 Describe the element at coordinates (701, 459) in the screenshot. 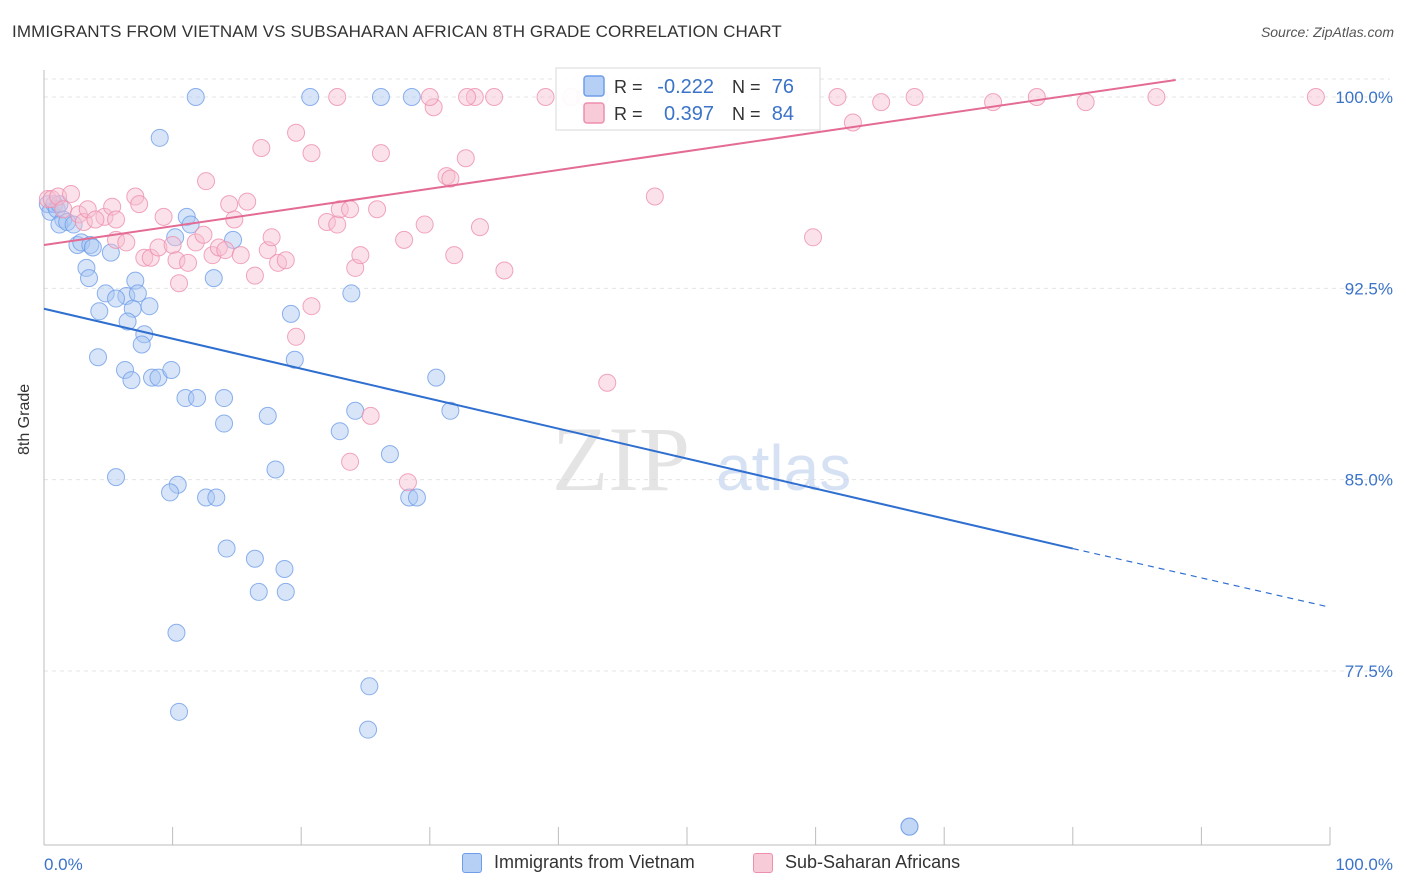

I see `watermark: ZIP atlas` at that location.